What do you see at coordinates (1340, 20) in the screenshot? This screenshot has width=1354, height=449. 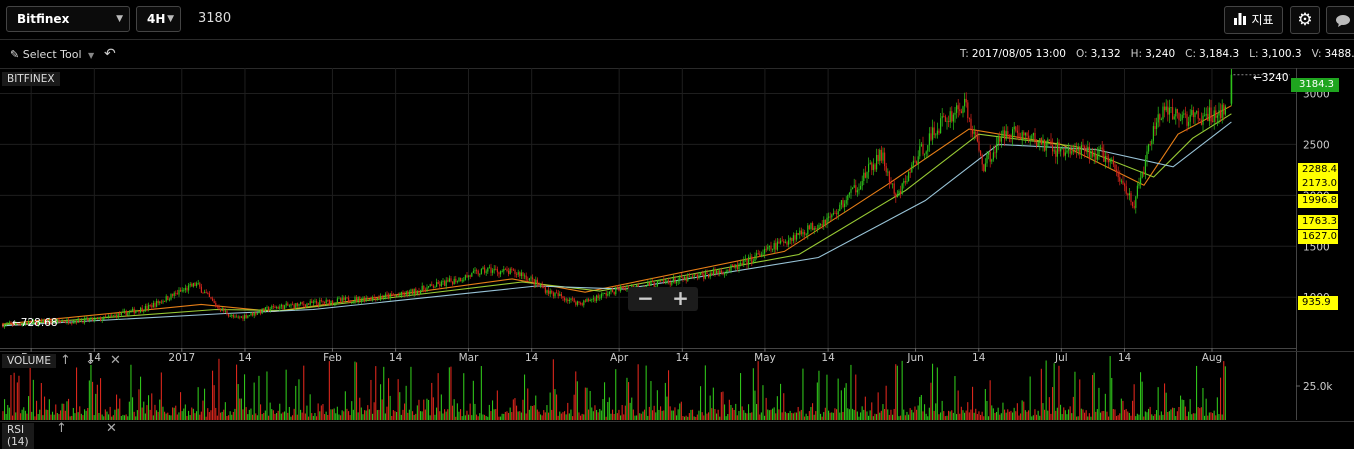 I see `chat-button` at bounding box center [1340, 20].